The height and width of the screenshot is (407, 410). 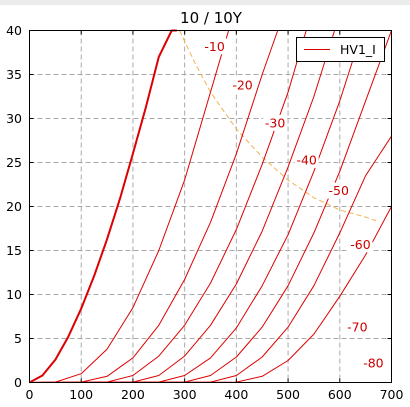 I want to click on x-tick-label: 400, so click(x=236, y=394).